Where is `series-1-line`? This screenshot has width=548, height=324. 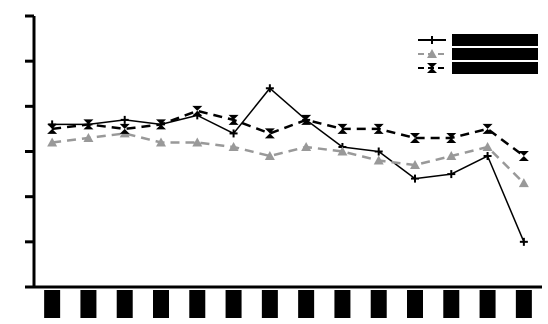
series-1-line is located at coordinates (288, 158).